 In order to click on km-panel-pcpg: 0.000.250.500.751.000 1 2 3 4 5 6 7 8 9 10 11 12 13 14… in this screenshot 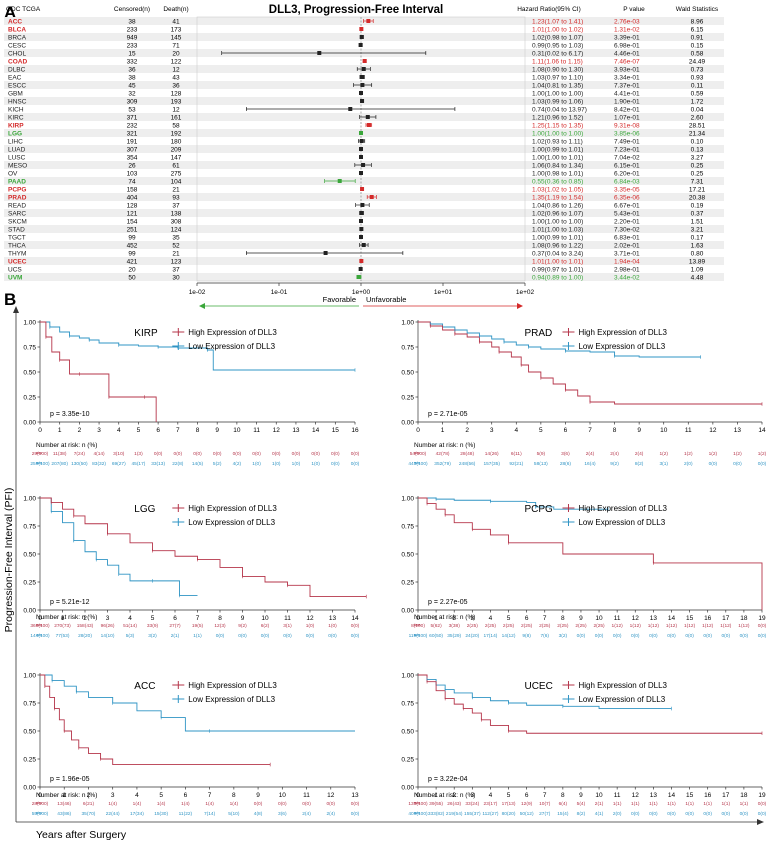, I will do `click(583, 567)`.